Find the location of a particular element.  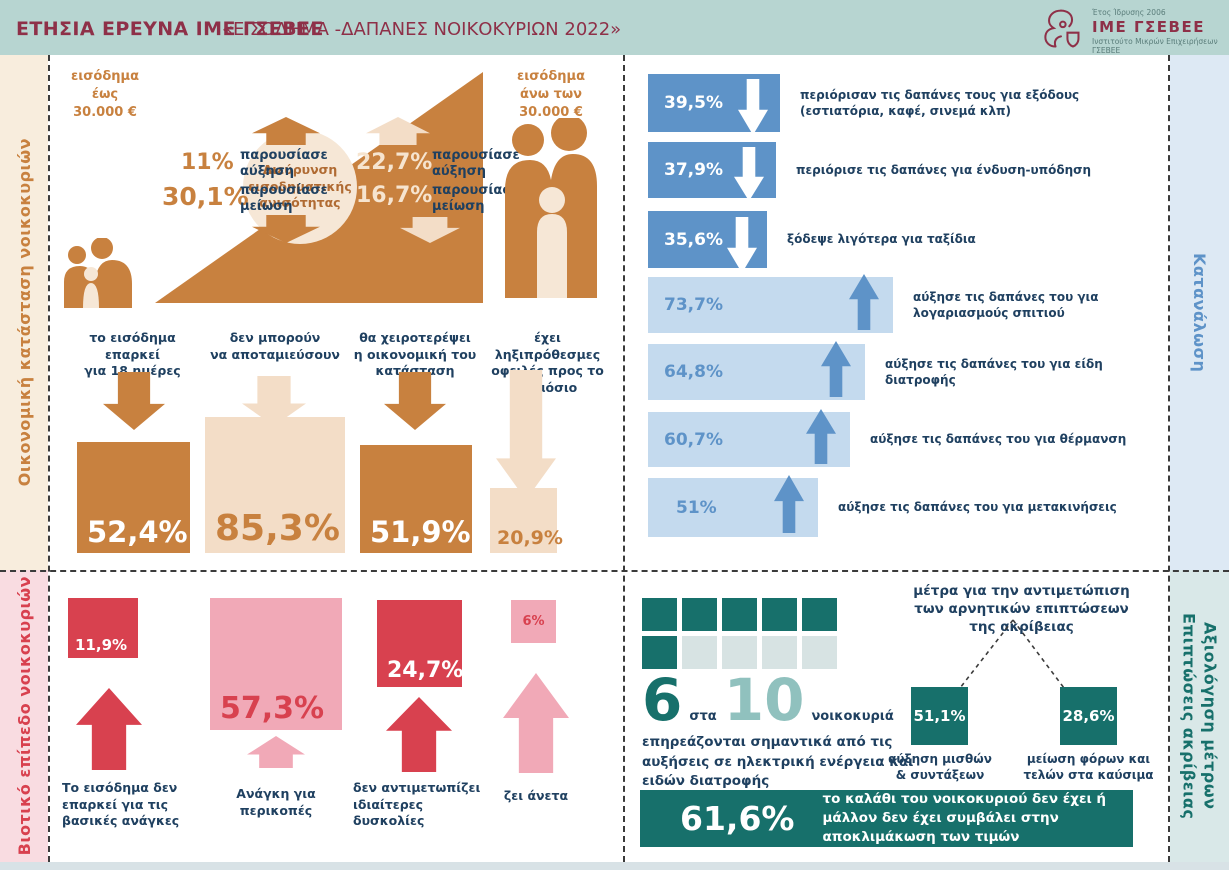

page-subtitle: «ΕΙΣΟΔΗΜΑ -ΔΑΠΑΝΕΣ ΝΟΙΚΟΚΥΡΙΩΝ 2022» is located at coordinates (422, 29).